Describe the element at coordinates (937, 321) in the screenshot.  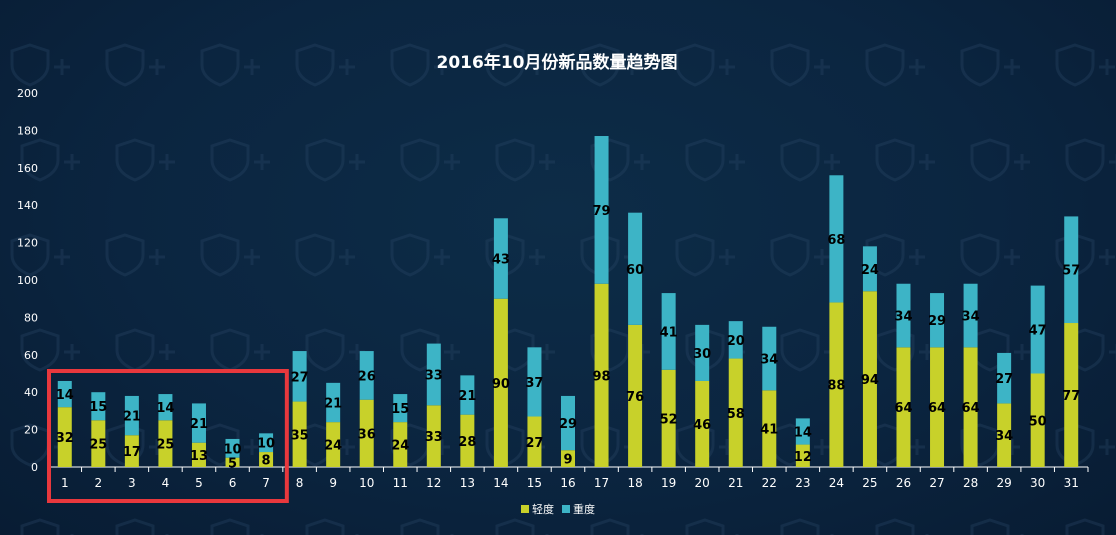
I see `data-label: 29` at that location.